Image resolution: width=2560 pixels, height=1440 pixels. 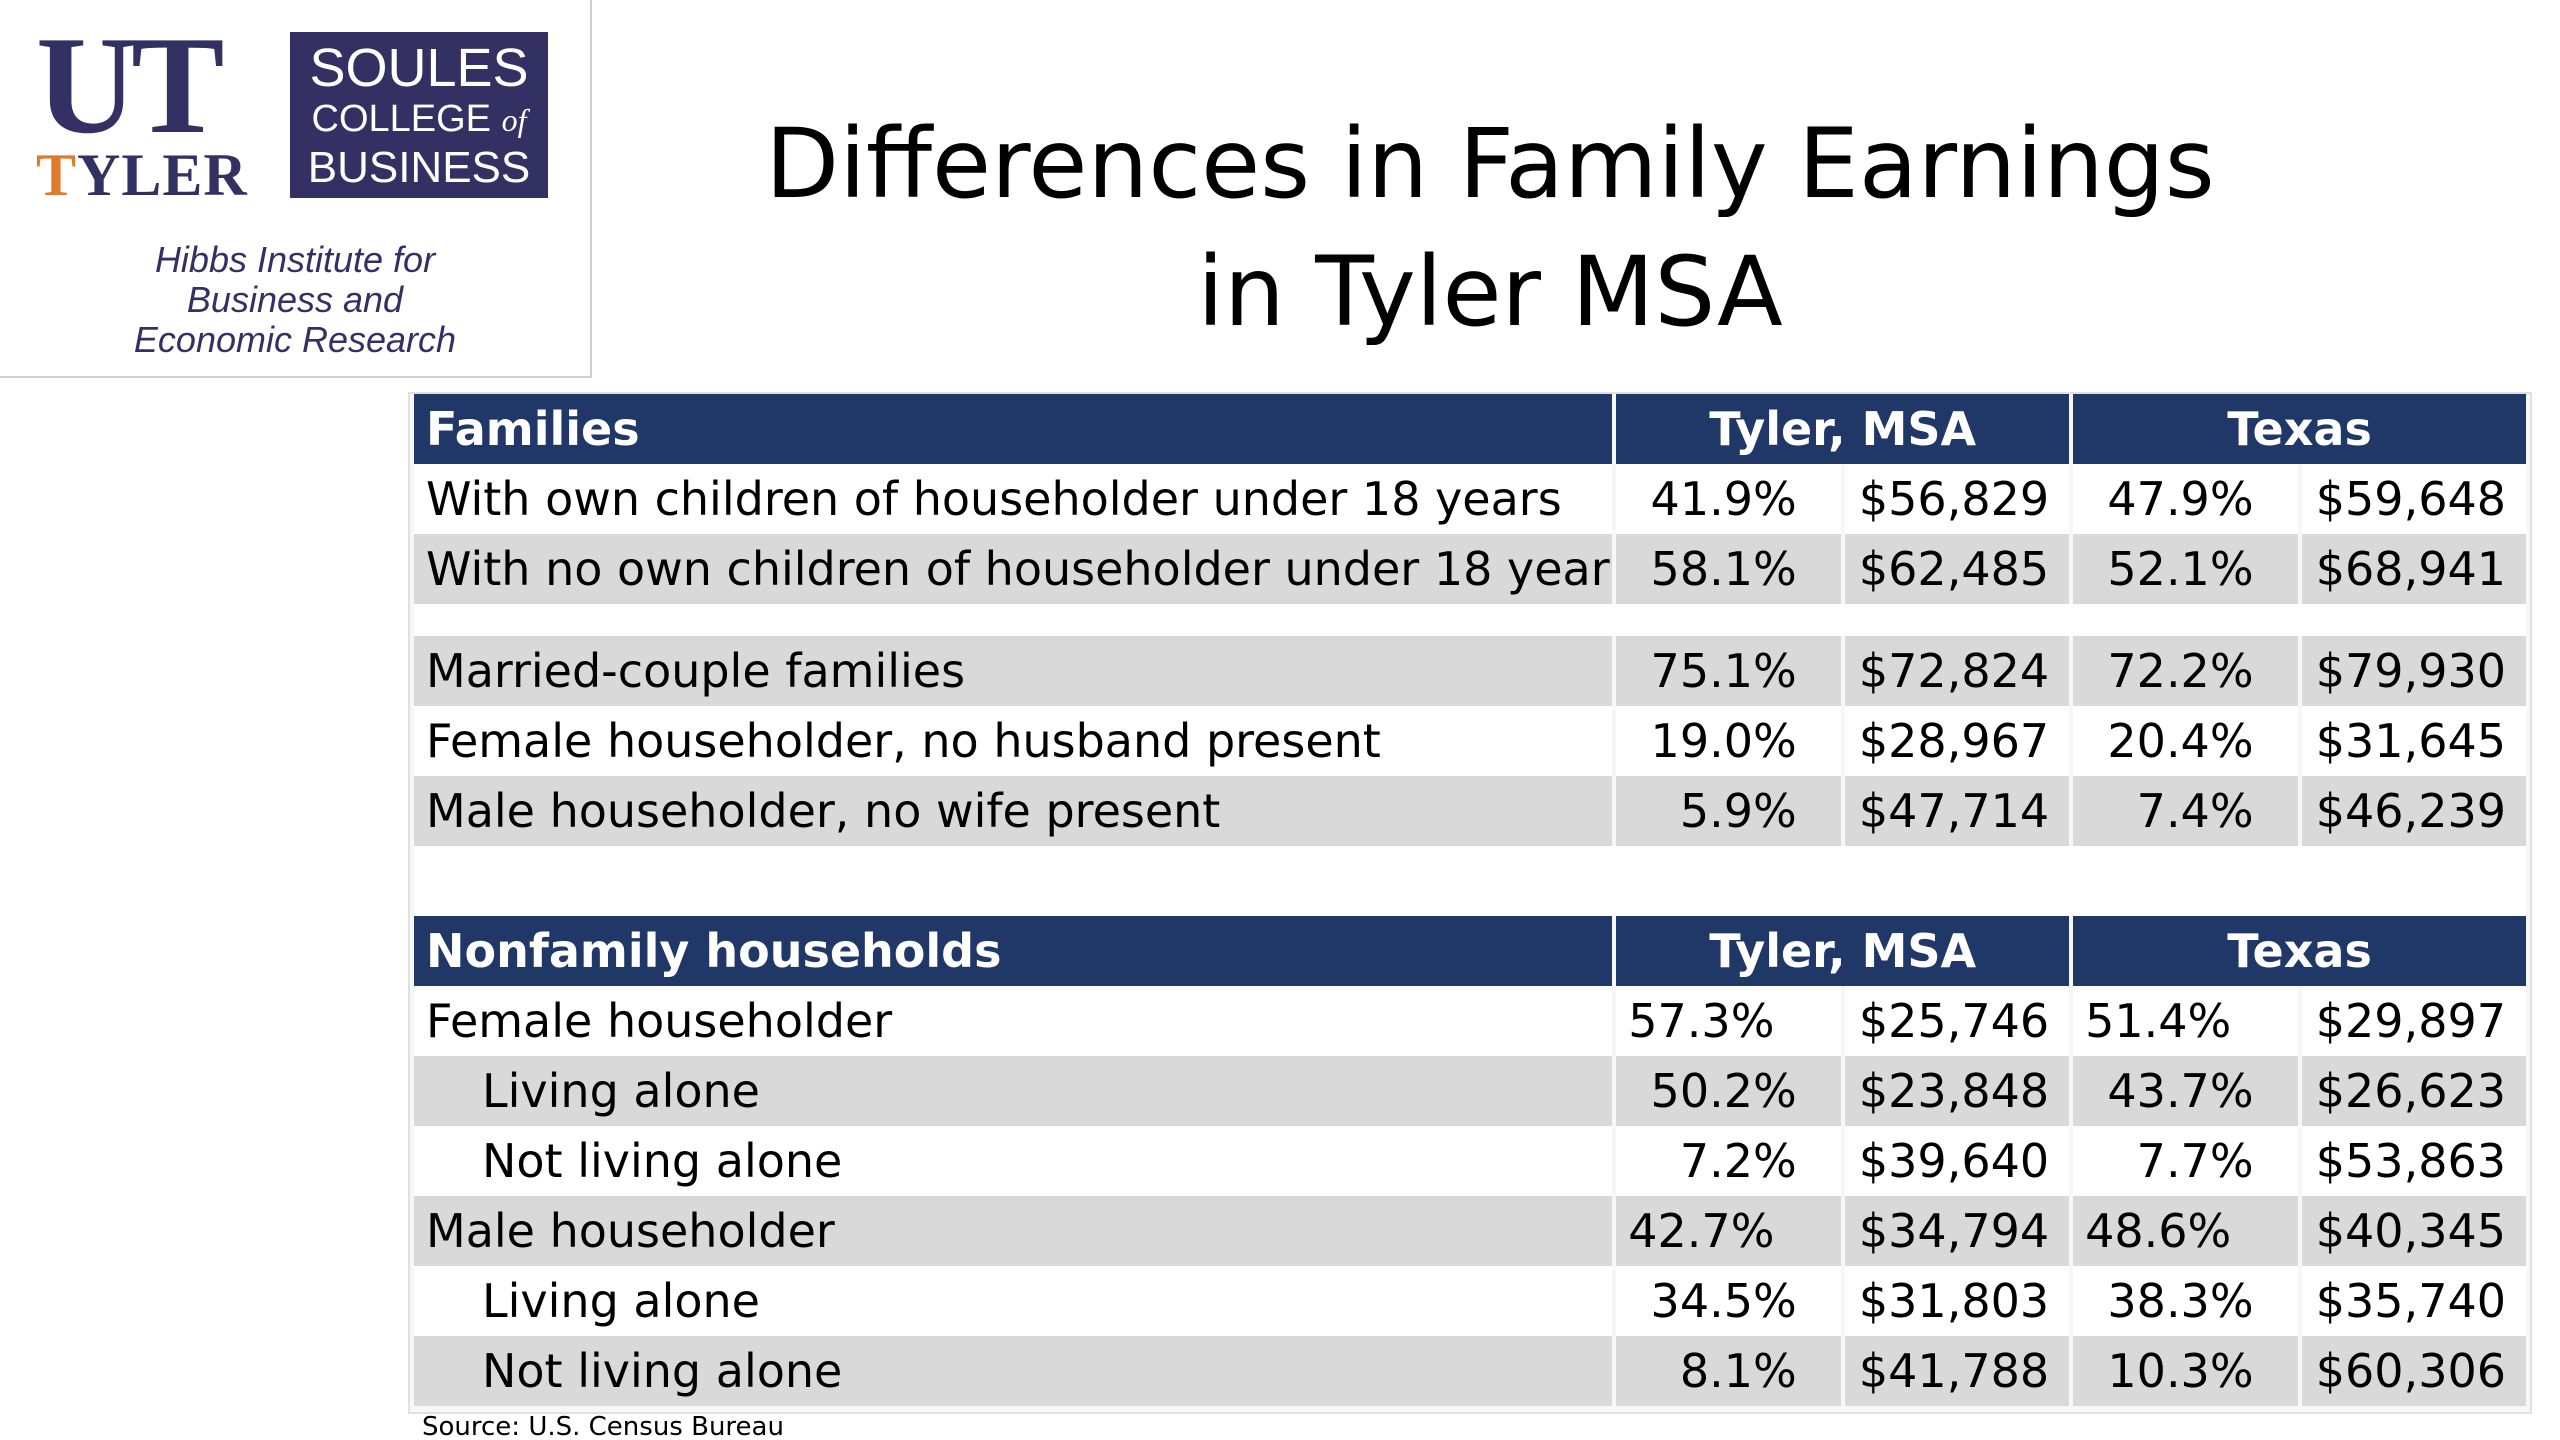 I want to click on texas-pct-cell: 38.3%, so click(x=2185, y=1301).